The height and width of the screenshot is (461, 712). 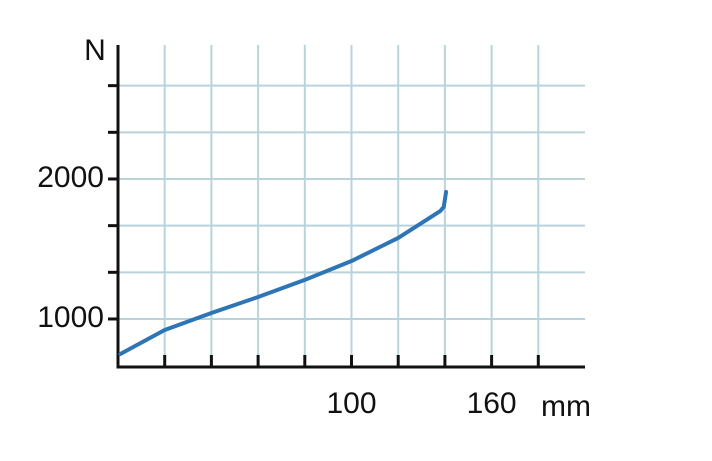 What do you see at coordinates (492, 403) in the screenshot?
I see `x-tick-label: 160` at bounding box center [492, 403].